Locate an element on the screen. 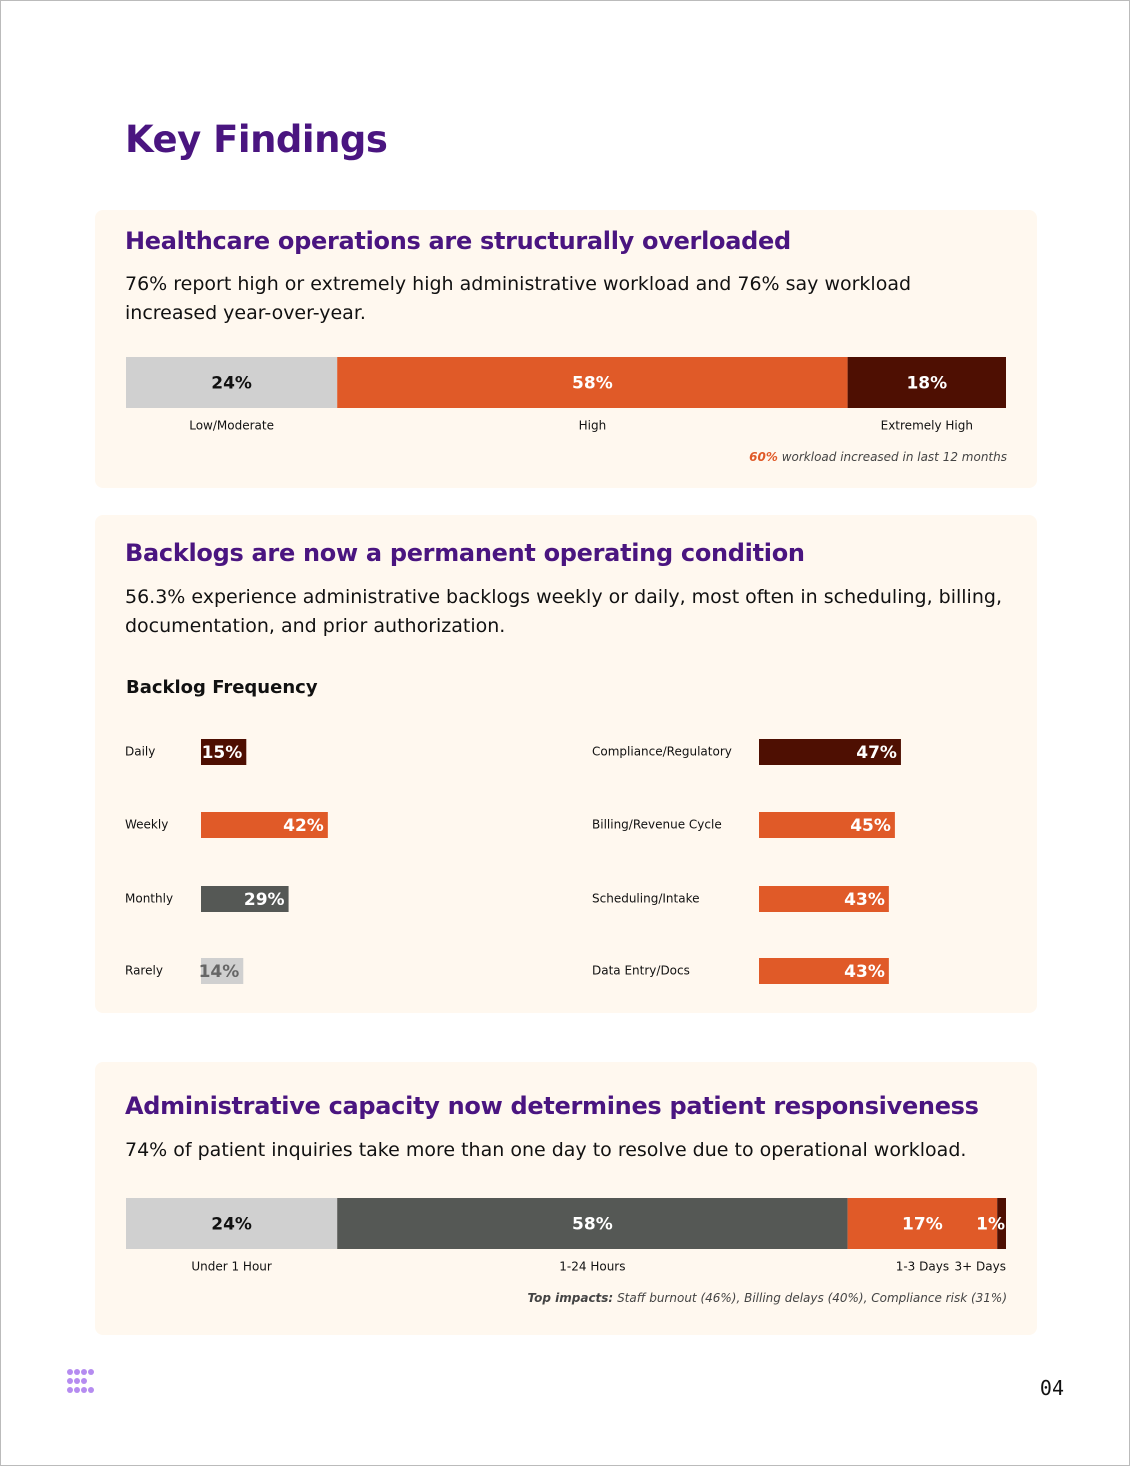 The height and width of the screenshot is (1466, 1130). note-highlight: Top impacts: is located at coordinates (570, 1298).